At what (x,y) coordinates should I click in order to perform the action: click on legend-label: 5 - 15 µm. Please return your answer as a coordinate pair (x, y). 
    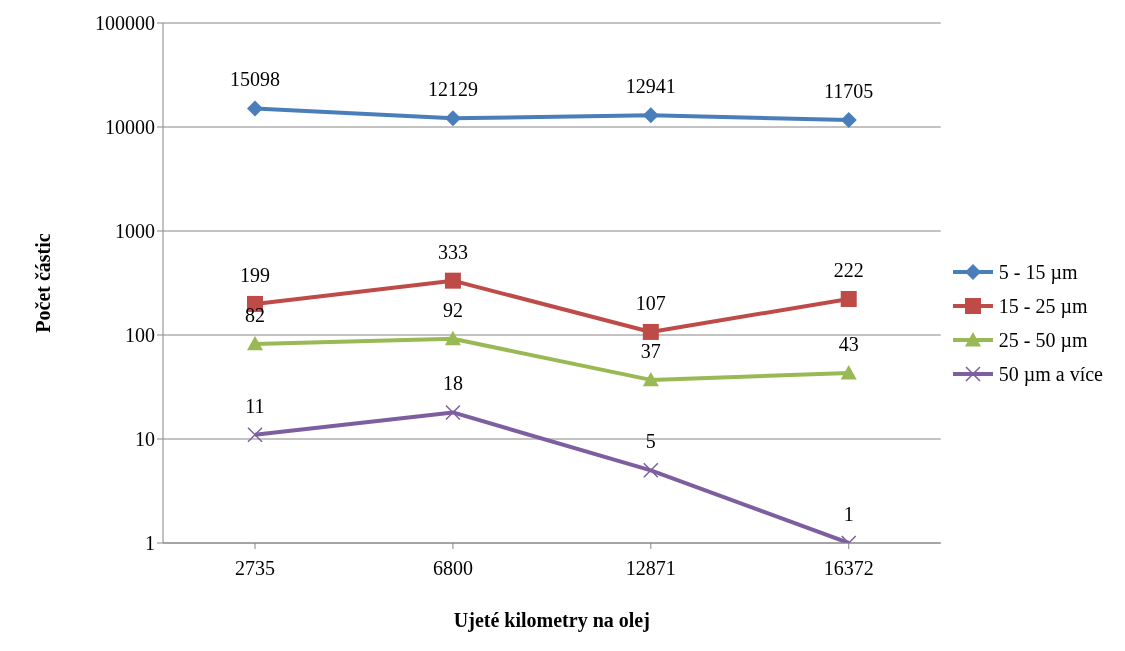
    Looking at the image, I should click on (1038, 272).